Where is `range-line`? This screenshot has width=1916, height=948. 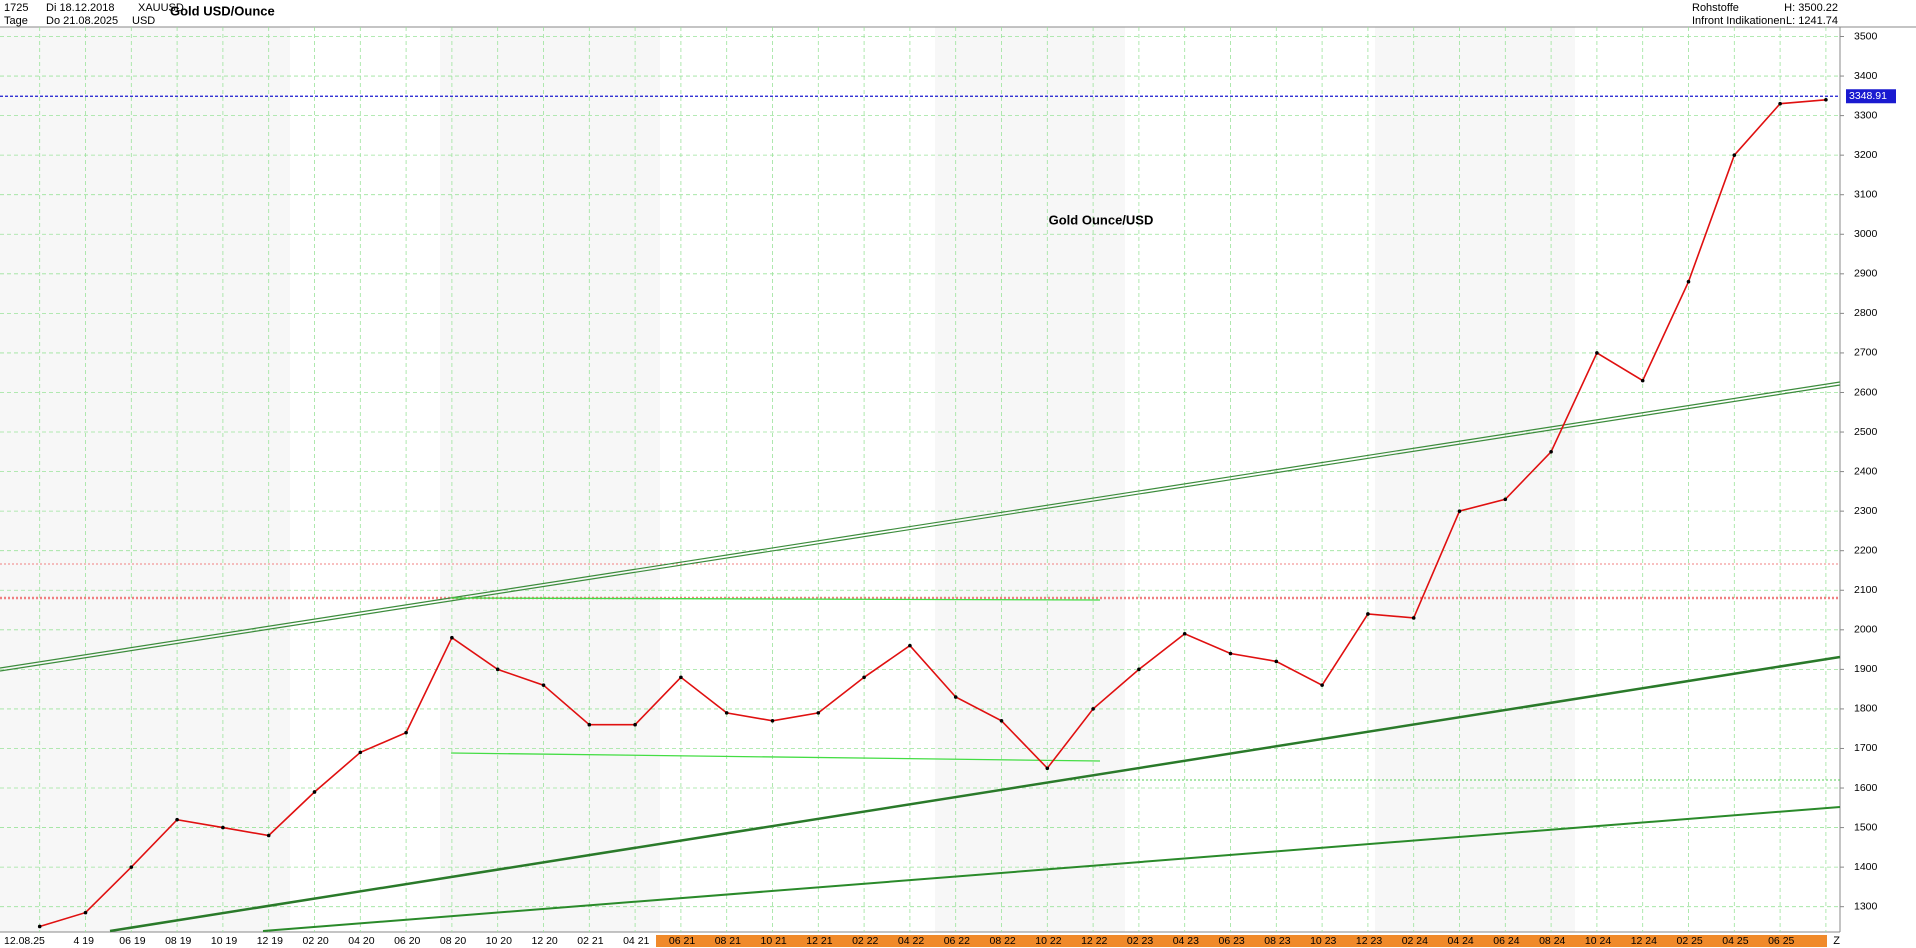
range-line is located at coordinates (775, 599).